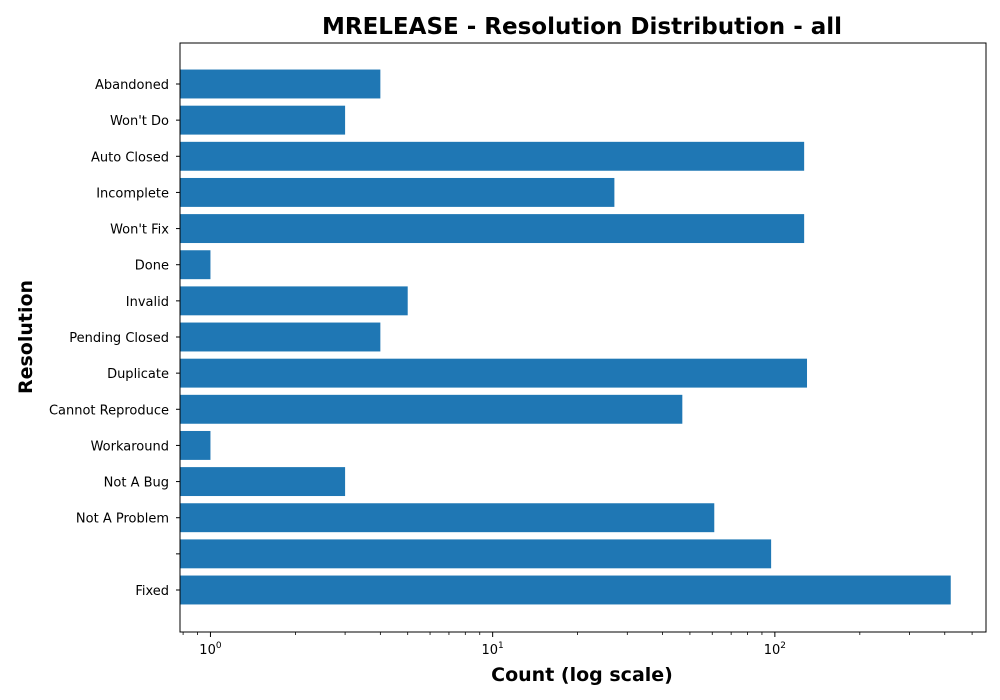 The height and width of the screenshot is (700, 1000). What do you see at coordinates (492, 229) in the screenshot?
I see `bar-won-t-fix` at bounding box center [492, 229].